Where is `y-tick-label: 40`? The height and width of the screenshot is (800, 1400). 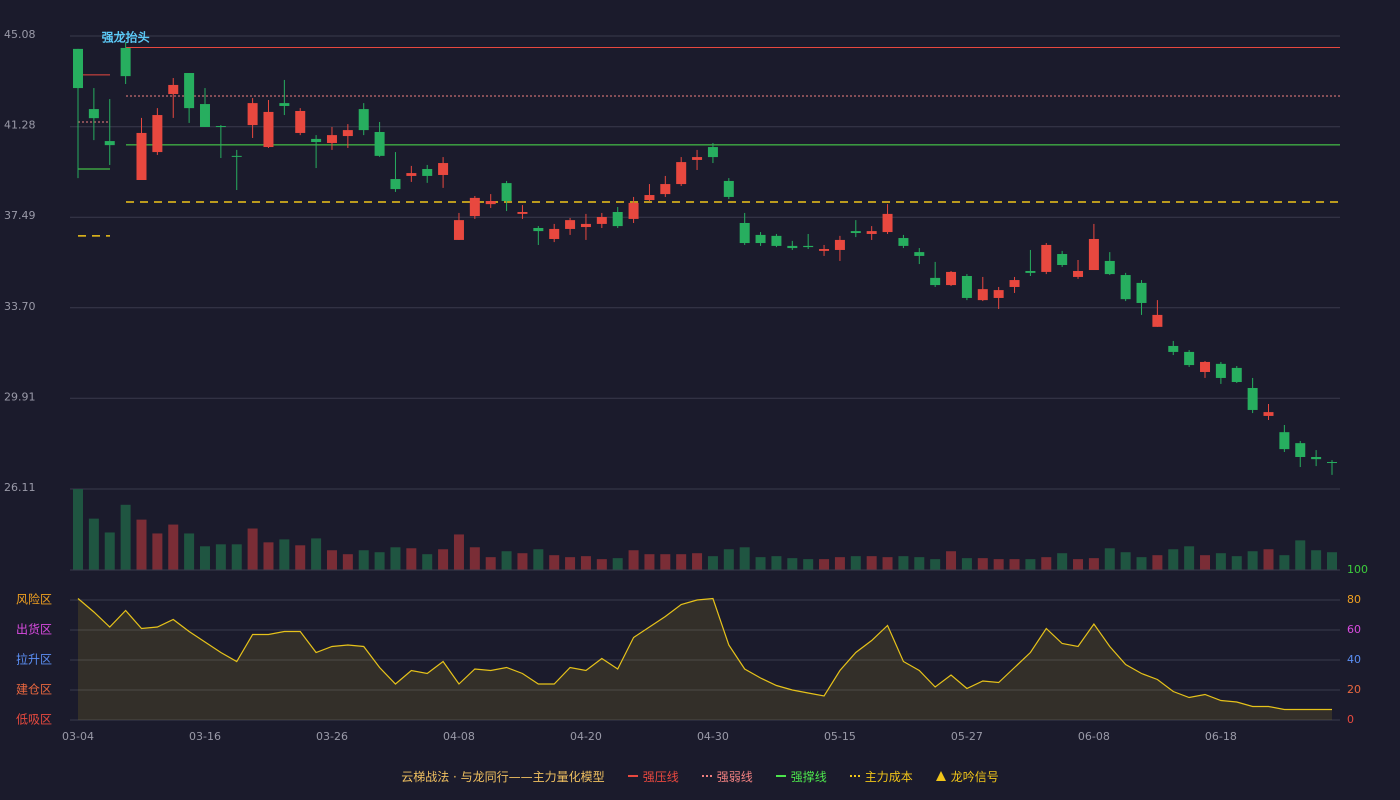
y-tick-label: 40 is located at coordinates (1354, 659).